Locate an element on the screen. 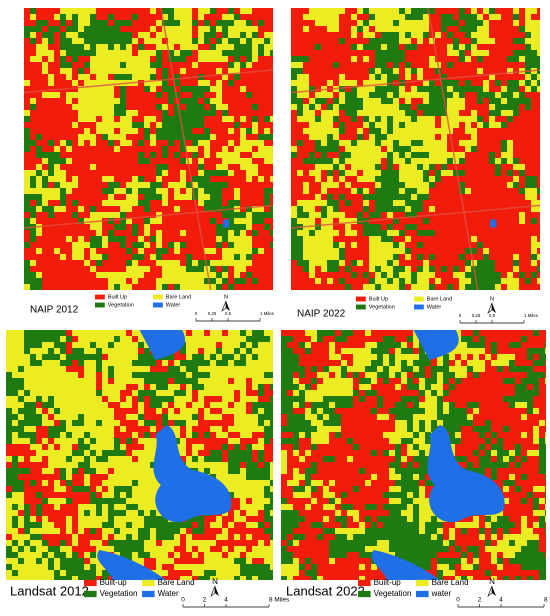 The image size is (550, 616). legend-label: Built Up is located at coordinates (117, 297).